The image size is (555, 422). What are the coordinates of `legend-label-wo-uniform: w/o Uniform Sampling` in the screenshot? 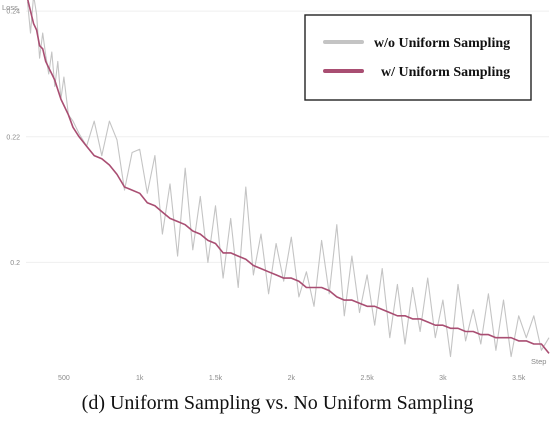 It's located at (442, 43).